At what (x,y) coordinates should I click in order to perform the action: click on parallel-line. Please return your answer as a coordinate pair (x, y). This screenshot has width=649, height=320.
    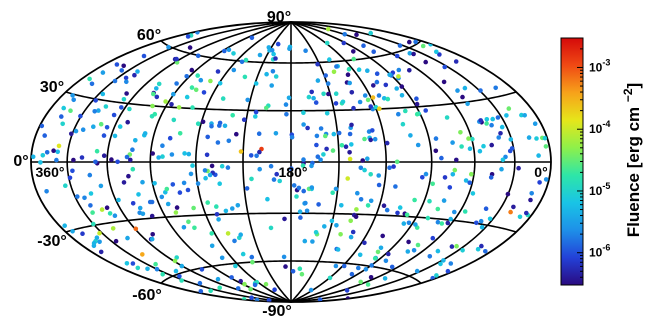
    Looking at the image, I should click on (291, 52).